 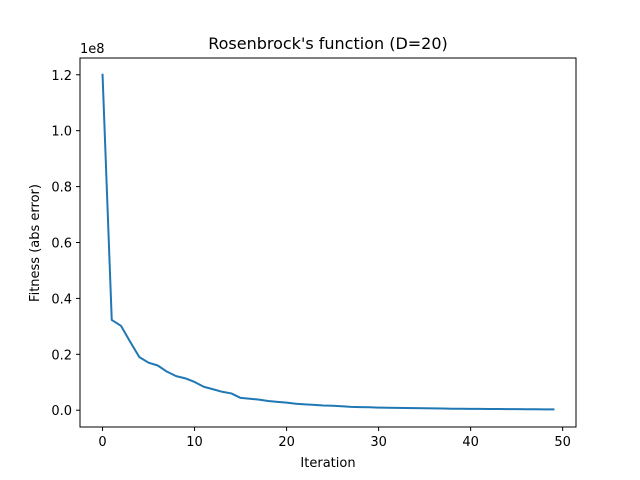 I want to click on x-tick-label: 0, so click(x=102, y=442).